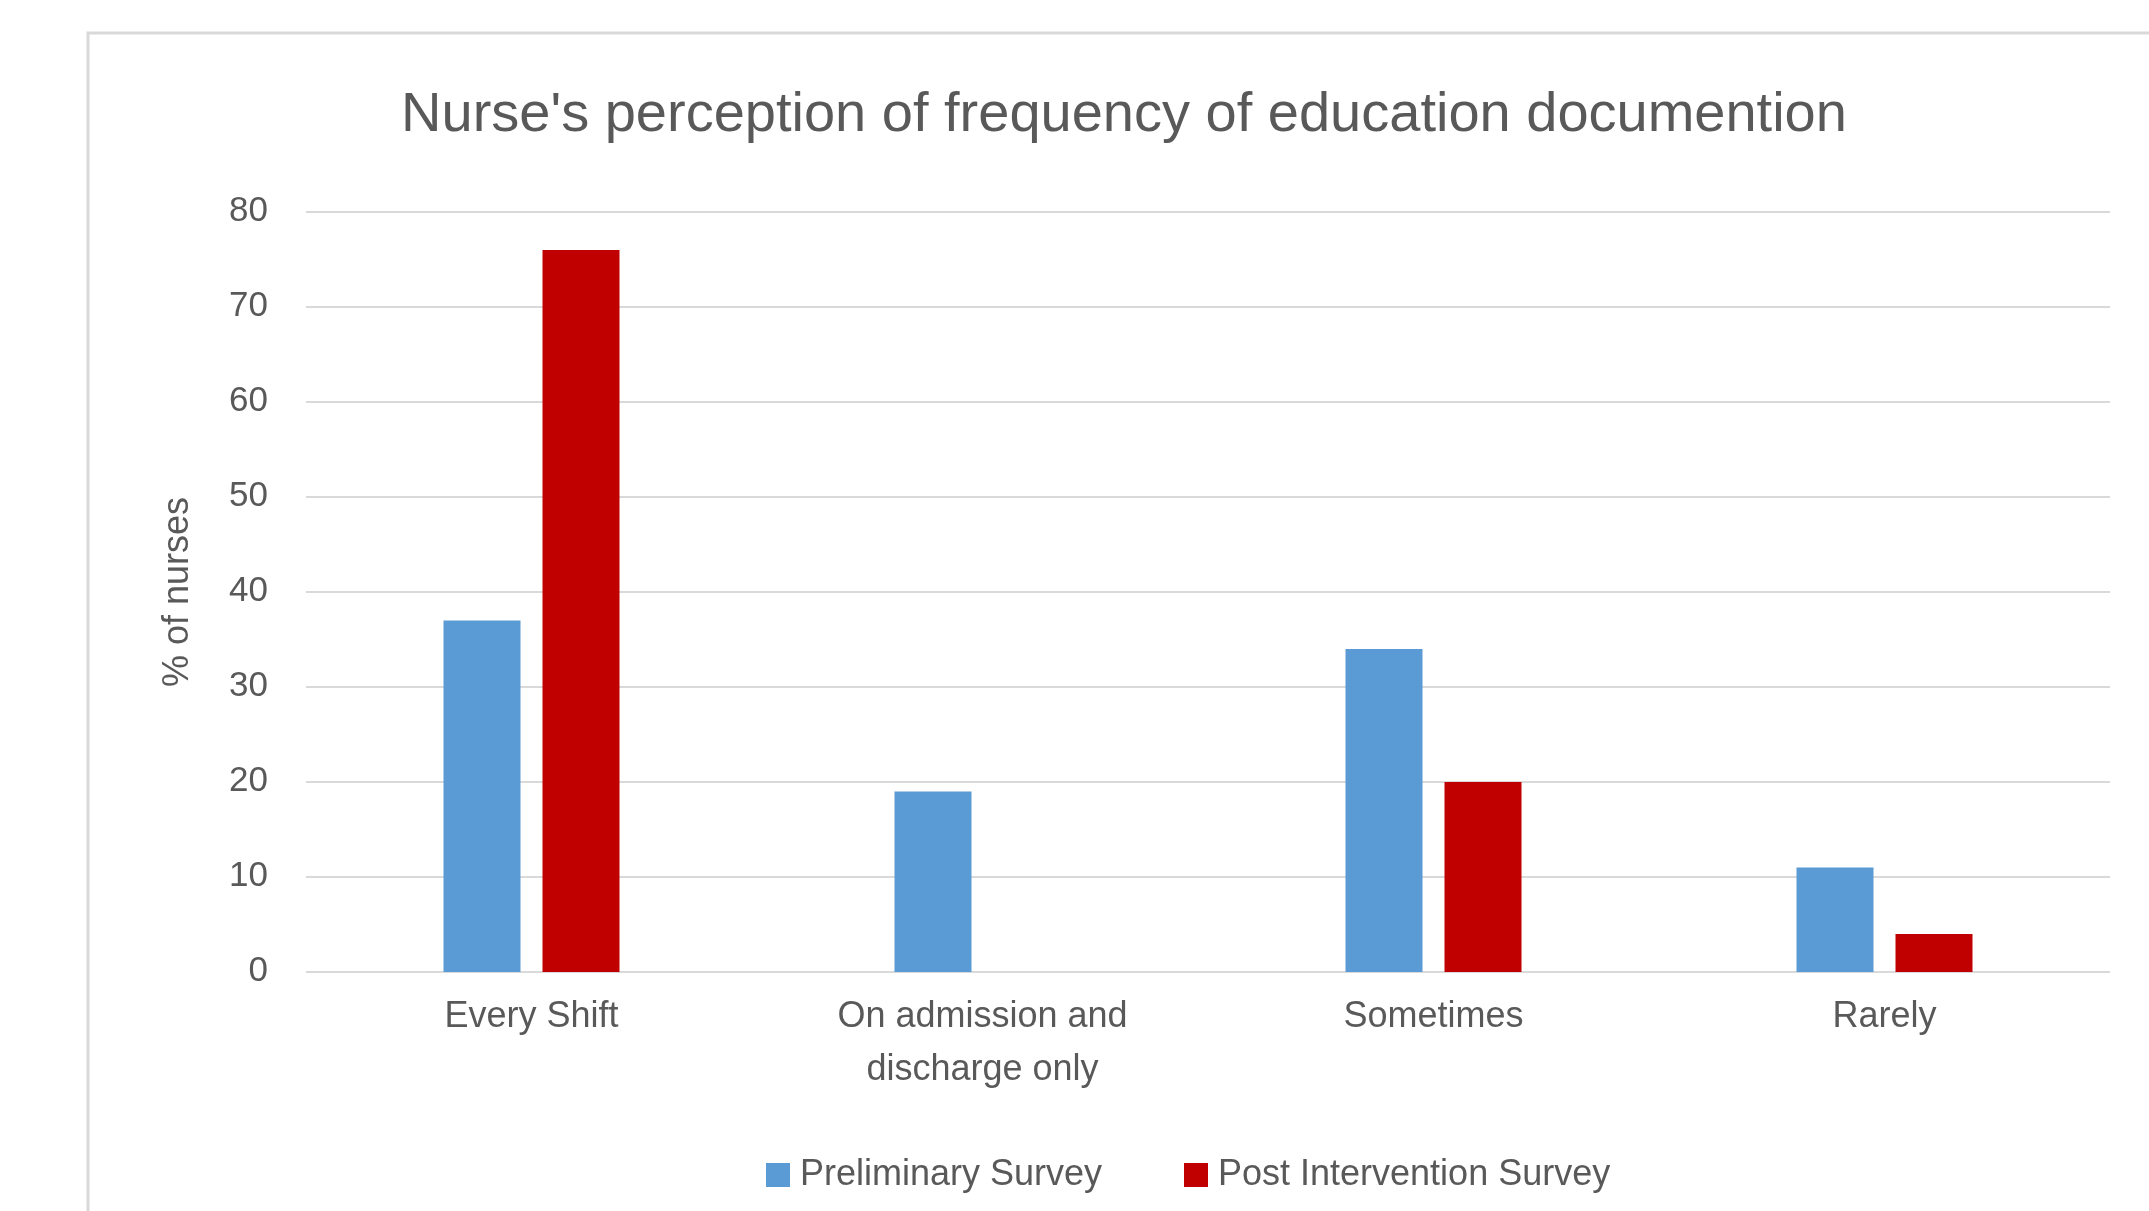 Image resolution: width=2149 pixels, height=1211 pixels. What do you see at coordinates (248, 399) in the screenshot?
I see `y-tick-label: 60` at bounding box center [248, 399].